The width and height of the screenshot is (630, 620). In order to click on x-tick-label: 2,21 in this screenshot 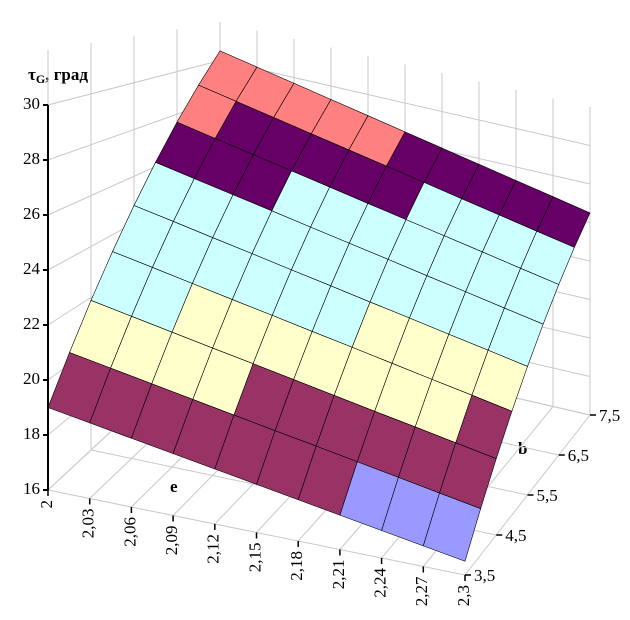, I will do `click(338, 575)`.